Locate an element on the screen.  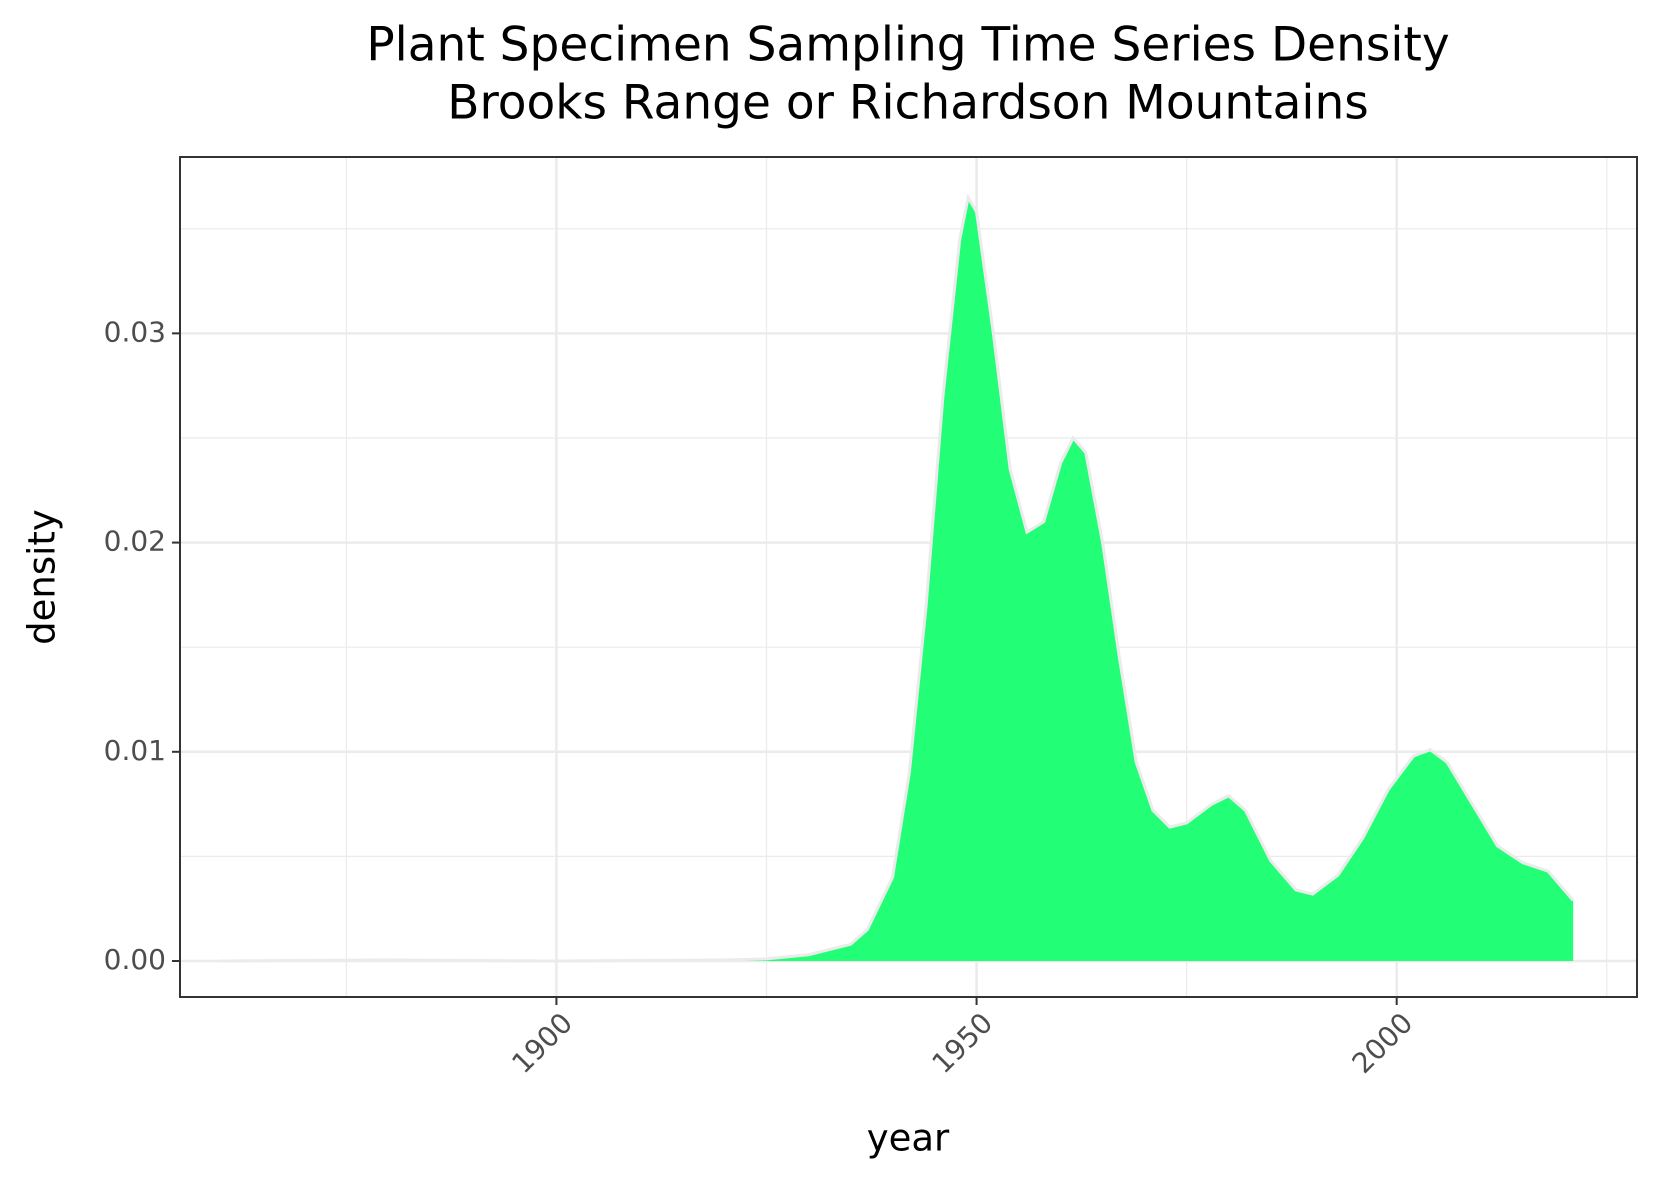
x-tick-label: 1950 is located at coordinates (962, 1043).